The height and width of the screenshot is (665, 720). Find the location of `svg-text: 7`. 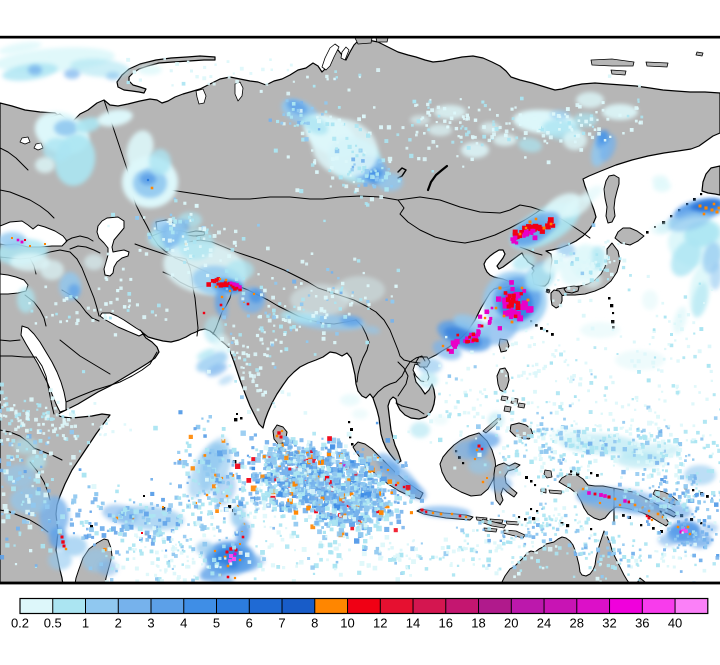

svg-text: 7 is located at coordinates (281, 623).